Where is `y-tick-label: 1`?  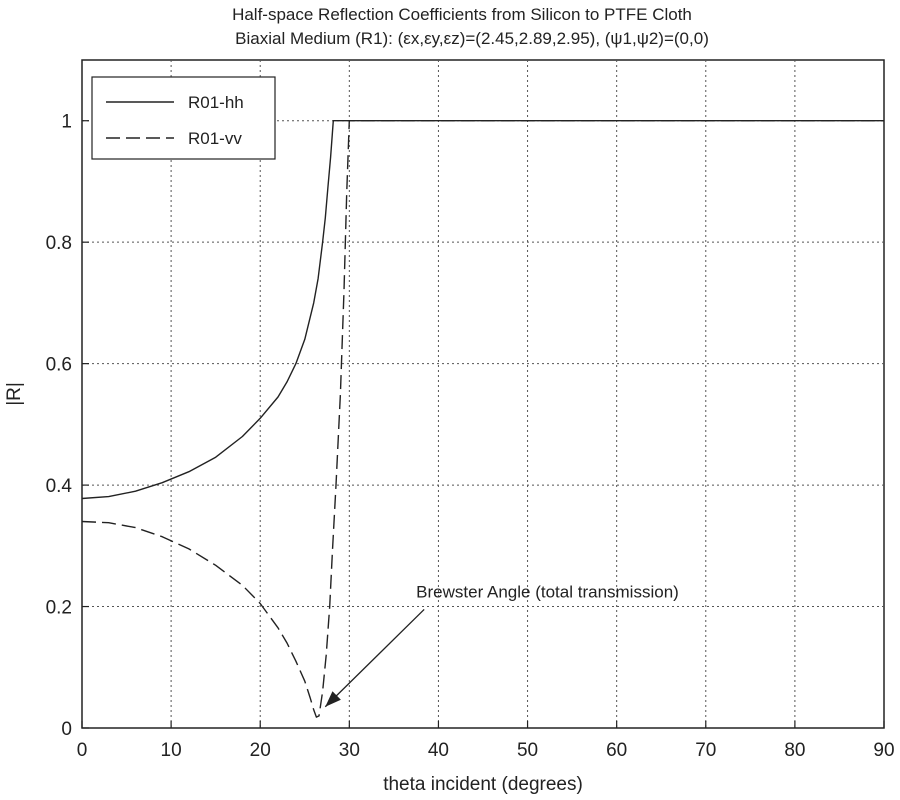 y-tick-label: 1 is located at coordinates (66, 122).